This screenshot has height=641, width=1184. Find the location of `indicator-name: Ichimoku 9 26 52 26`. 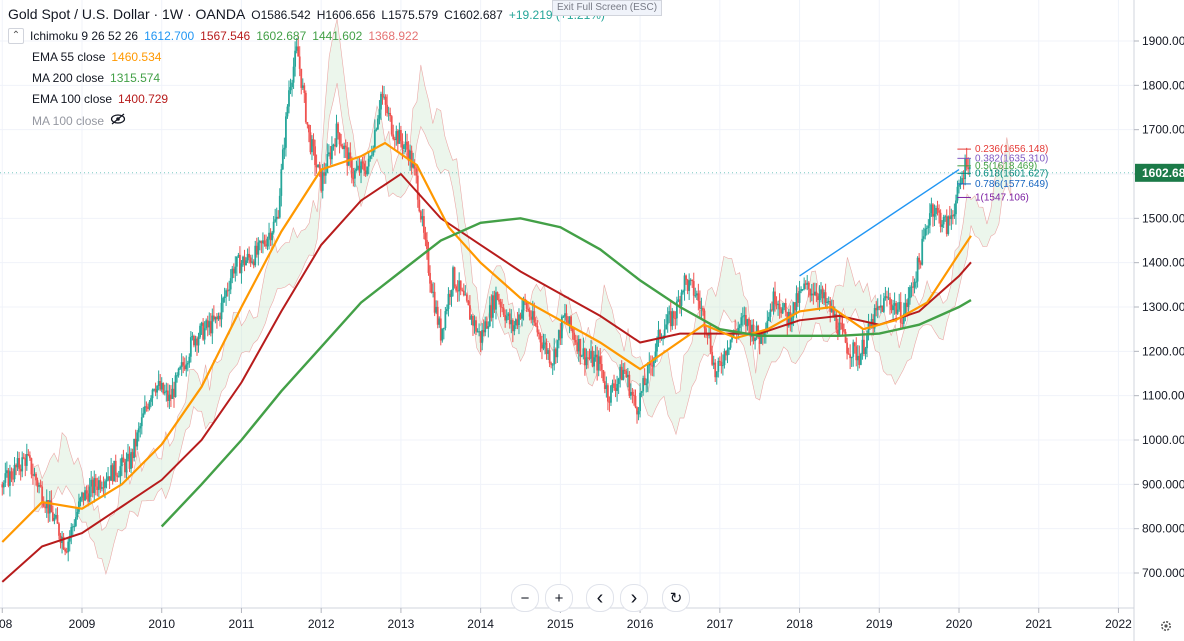

indicator-name: Ichimoku 9 26 52 26 is located at coordinates (84, 36).